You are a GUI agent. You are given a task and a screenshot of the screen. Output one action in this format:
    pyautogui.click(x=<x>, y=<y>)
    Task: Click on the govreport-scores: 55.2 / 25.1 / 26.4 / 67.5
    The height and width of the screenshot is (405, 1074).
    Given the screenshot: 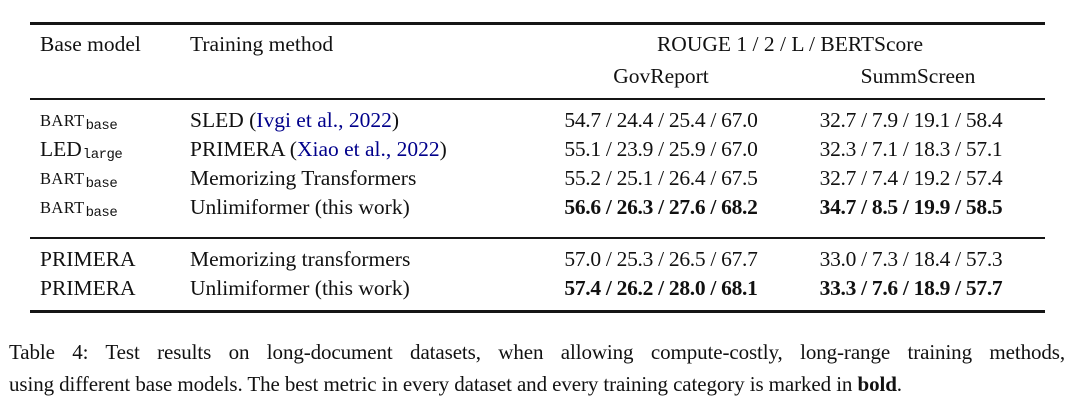 What is the action you would take?
    pyautogui.click(x=661, y=178)
    